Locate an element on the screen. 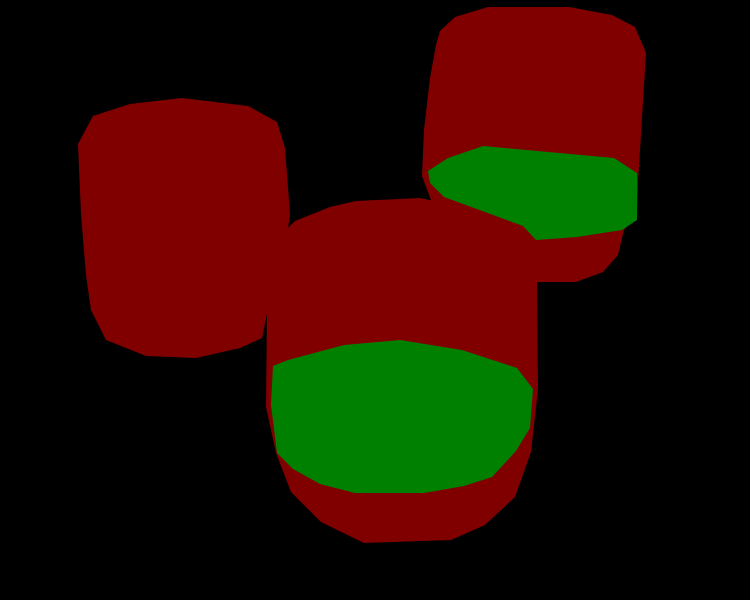  cylinder-left is located at coordinates (184, 228).